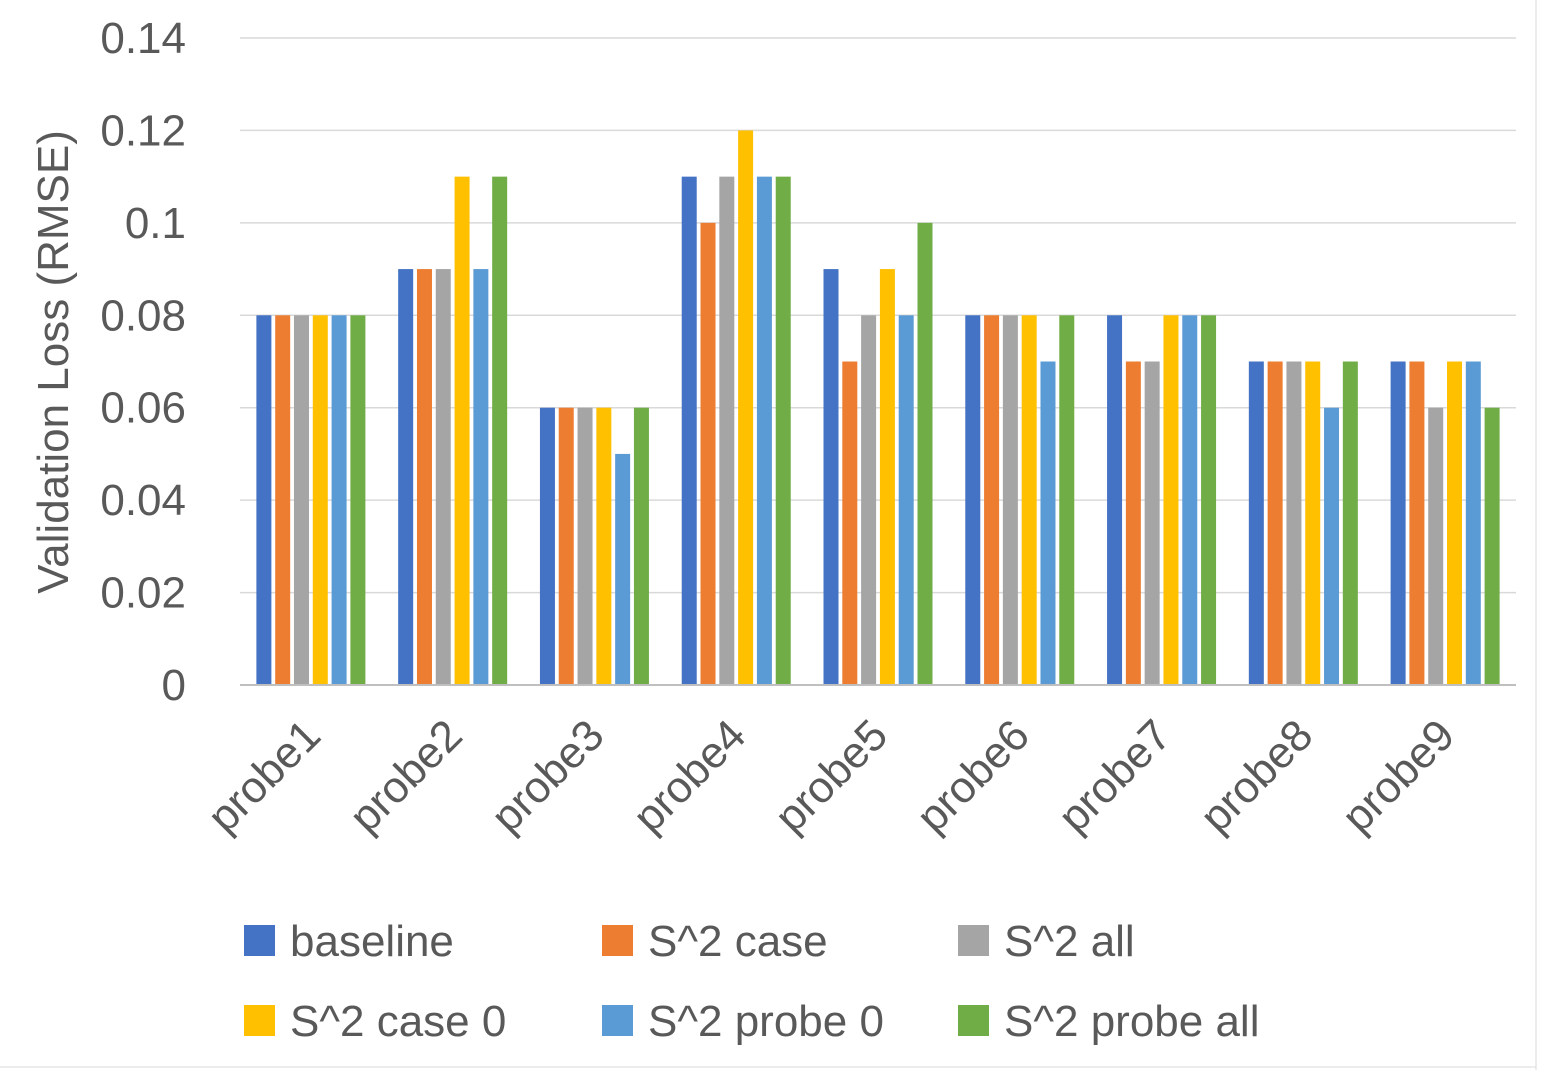 This screenshot has width=1542, height=1070. What do you see at coordinates (143, 500) in the screenshot?
I see `y-tick-label: 0.04` at bounding box center [143, 500].